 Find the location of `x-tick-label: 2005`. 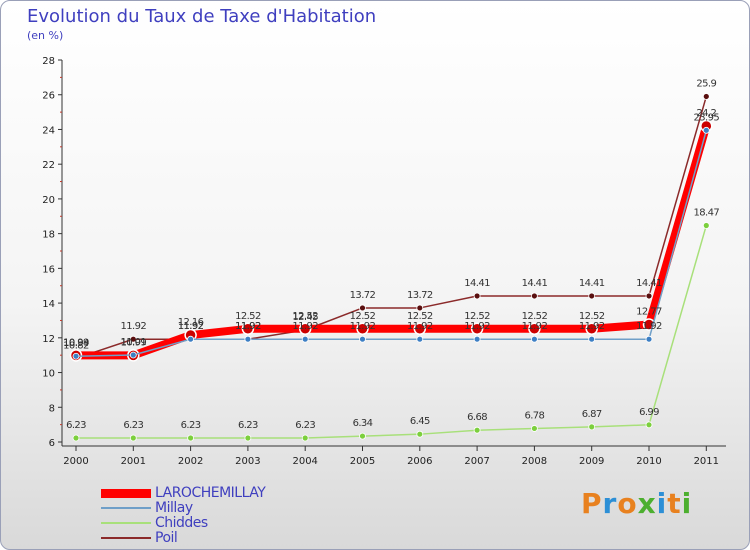

x-tick-label: 2005 is located at coordinates (362, 461).